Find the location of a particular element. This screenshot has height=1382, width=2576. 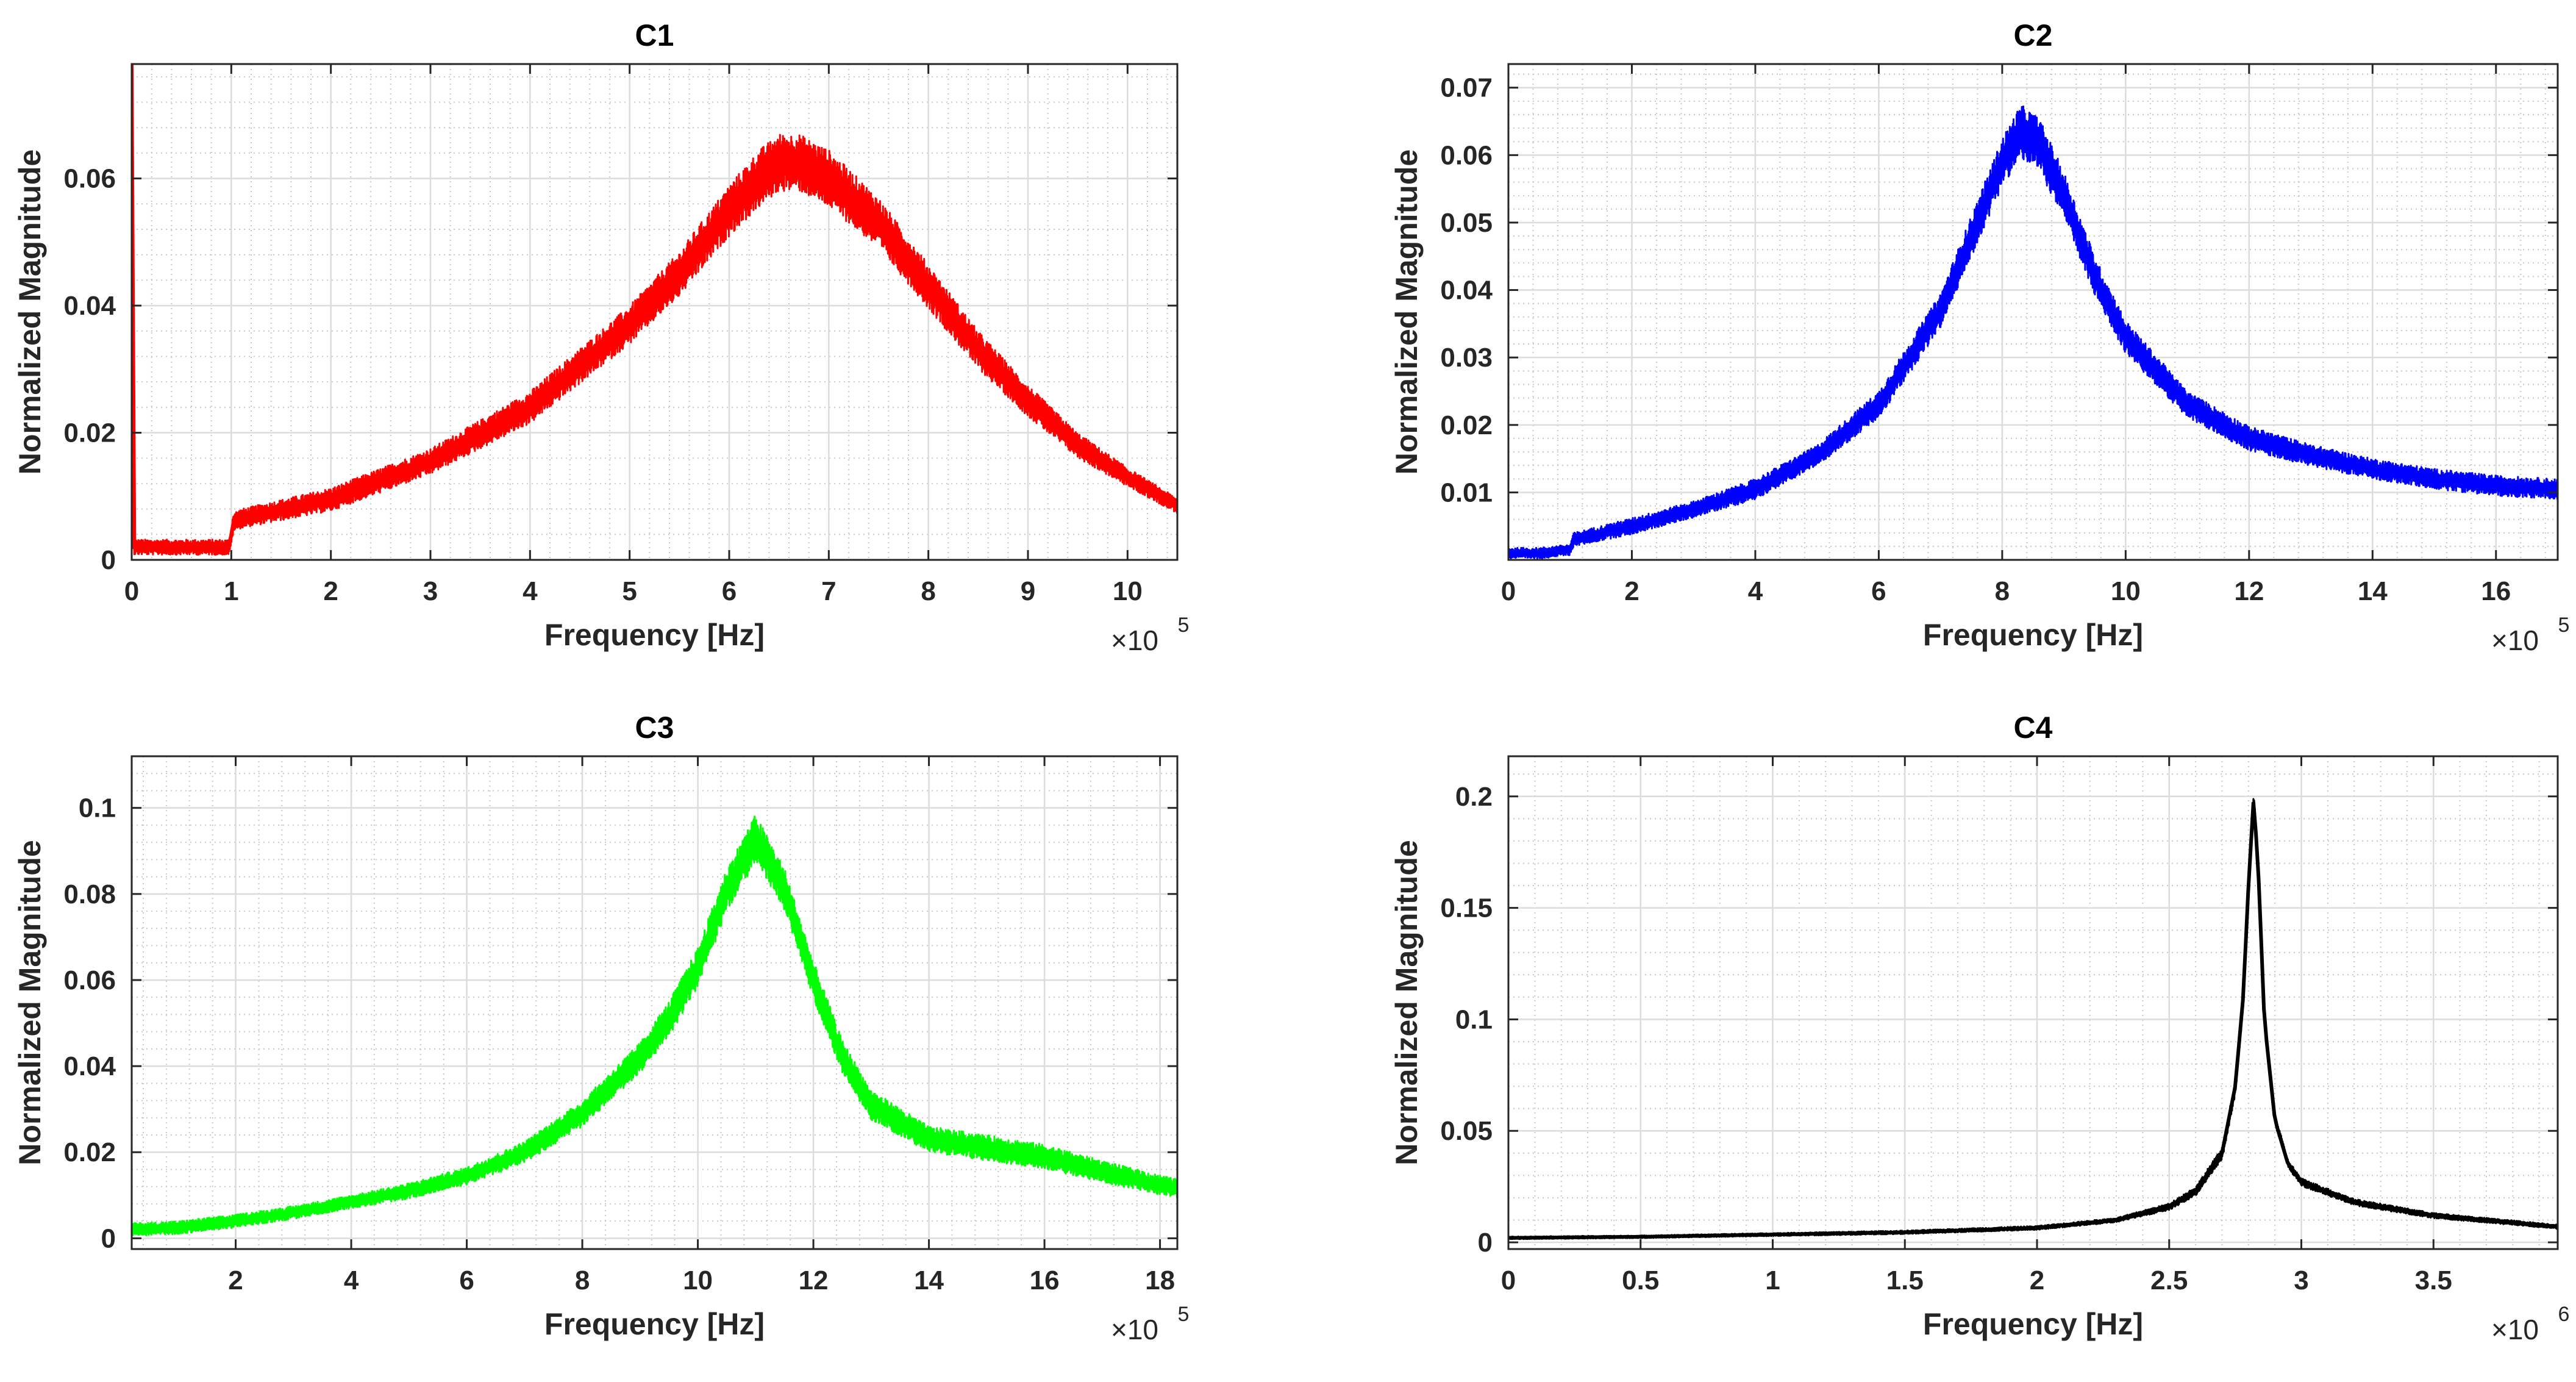

x-tick-label: 5 is located at coordinates (629, 591).